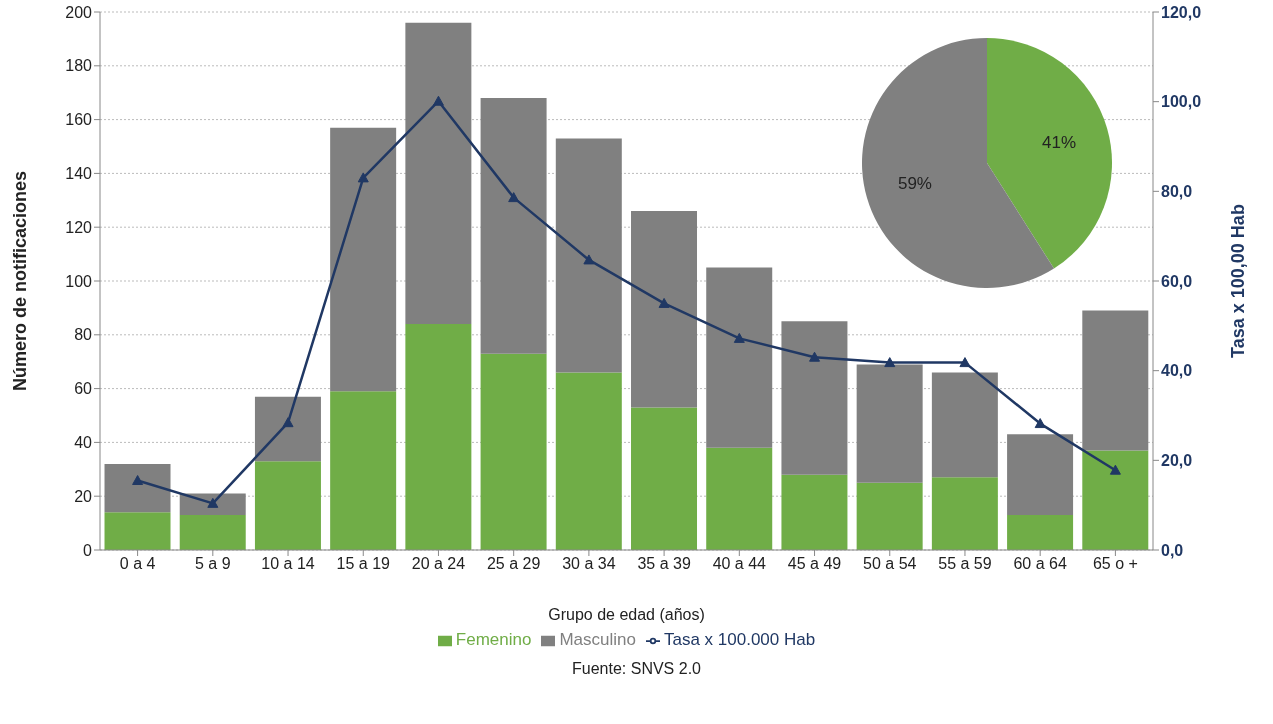 This screenshot has height=724, width=1273. What do you see at coordinates (1177, 192) in the screenshot?
I see `y2-tick-label: 80,0` at bounding box center [1177, 192].